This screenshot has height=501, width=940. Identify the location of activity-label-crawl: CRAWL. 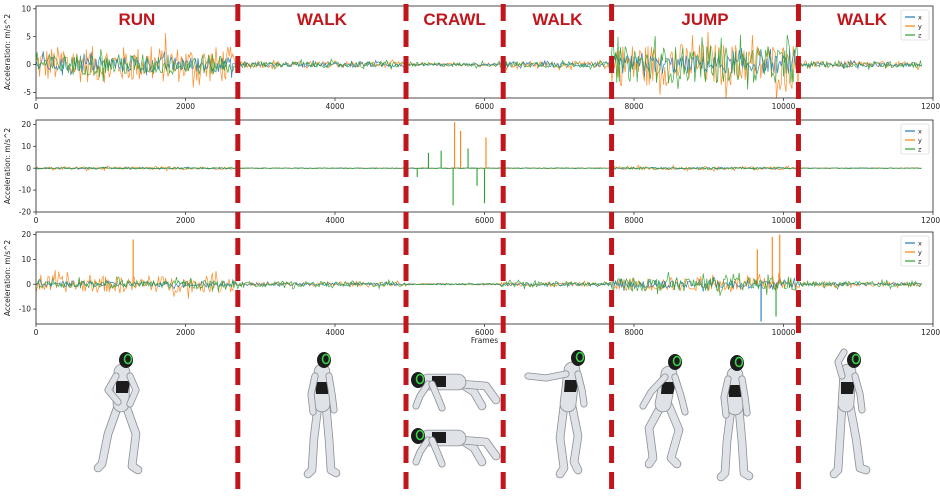
(454, 19).